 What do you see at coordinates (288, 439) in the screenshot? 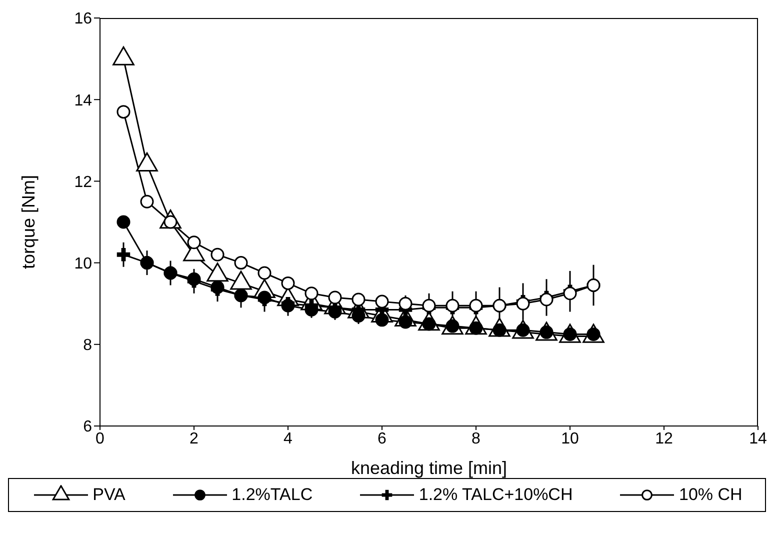
I see `x-tick-label: 4` at bounding box center [288, 439].